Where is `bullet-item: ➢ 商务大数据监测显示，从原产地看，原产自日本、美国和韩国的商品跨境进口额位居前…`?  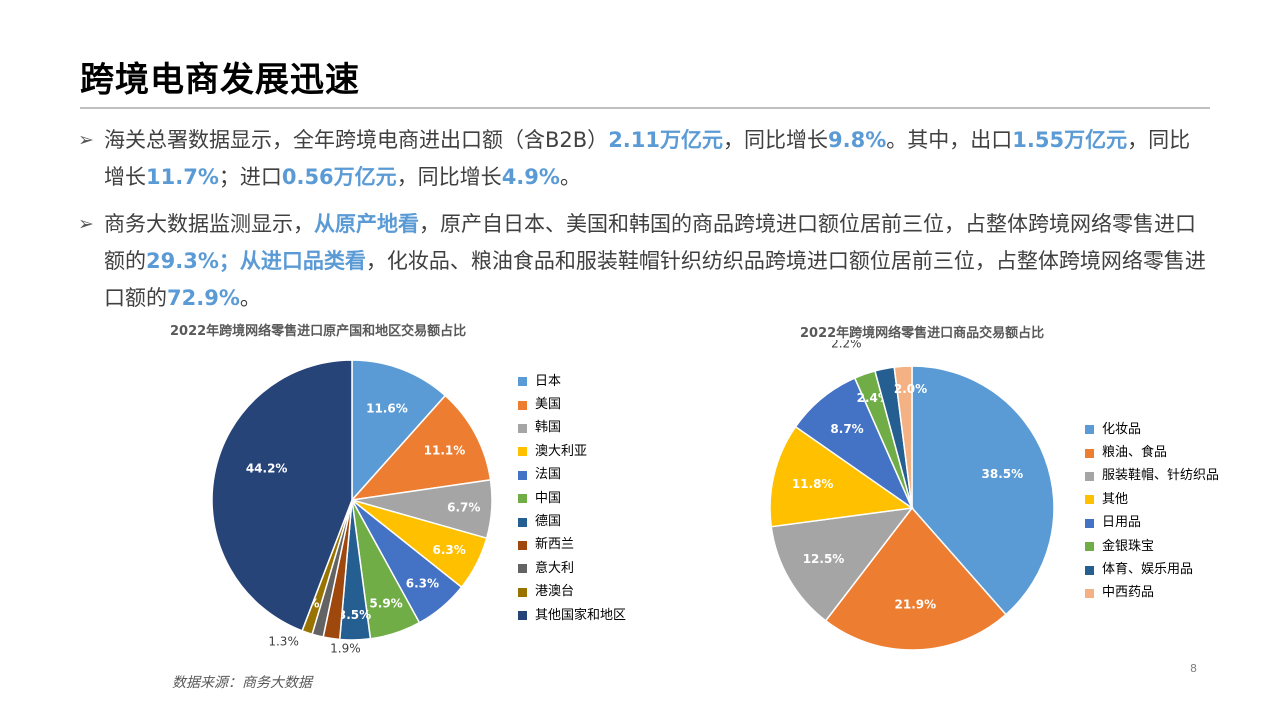
bullet-item: ➢ 商务大数据监测显示，从原产地看，原产自日本、美国和韩国的商品跨境进口额位居前… is located at coordinates (643, 261).